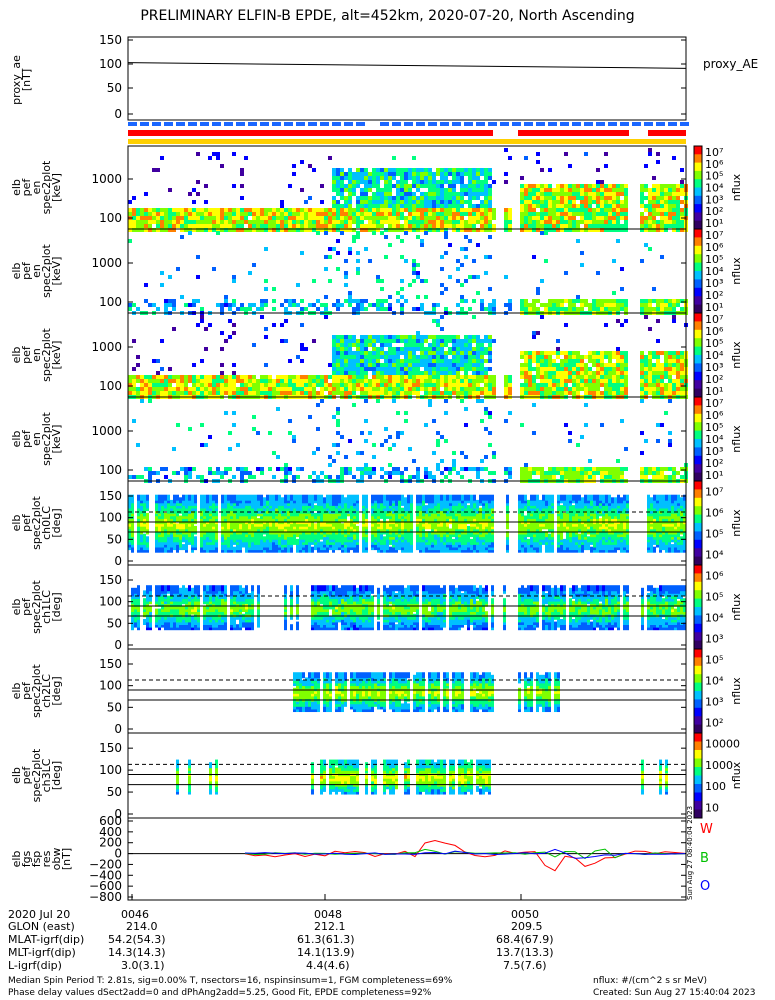 The height and width of the screenshot is (1000, 775). Describe the element at coordinates (698, 167) in the screenshot. I see `en-nflux-1-cbar-seg` at that location.